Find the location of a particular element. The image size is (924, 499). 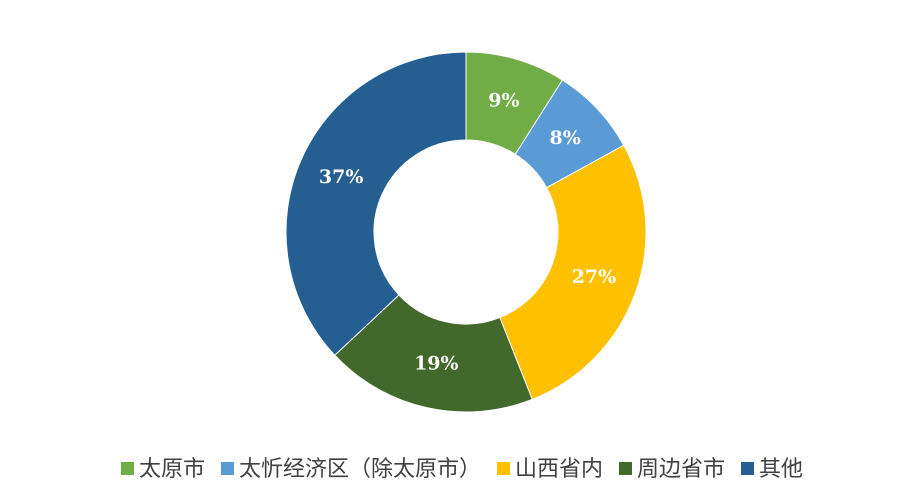

legend-label: 太原市 is located at coordinates (172, 469).